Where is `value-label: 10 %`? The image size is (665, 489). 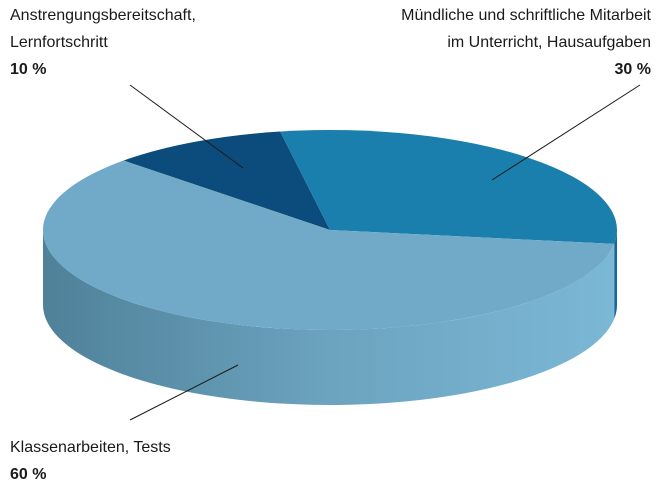
value-label: 10 % is located at coordinates (28, 69).